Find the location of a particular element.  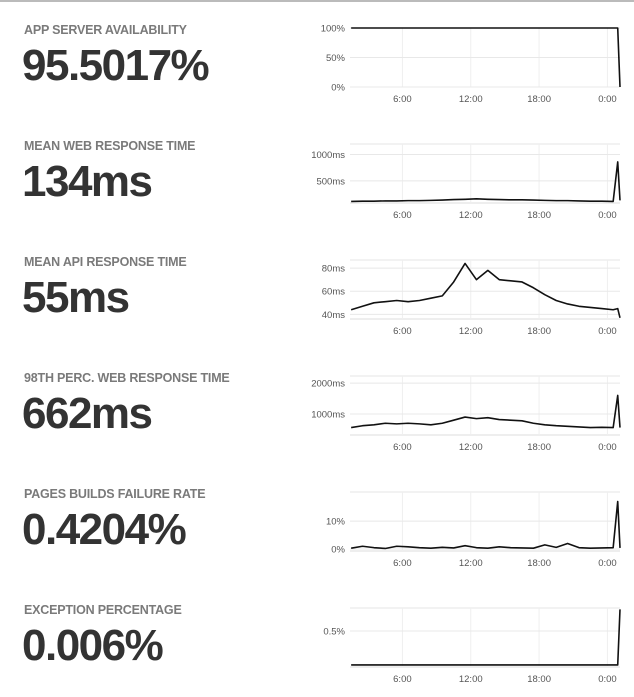

y-tick-label: 40ms is located at coordinates (333, 315).